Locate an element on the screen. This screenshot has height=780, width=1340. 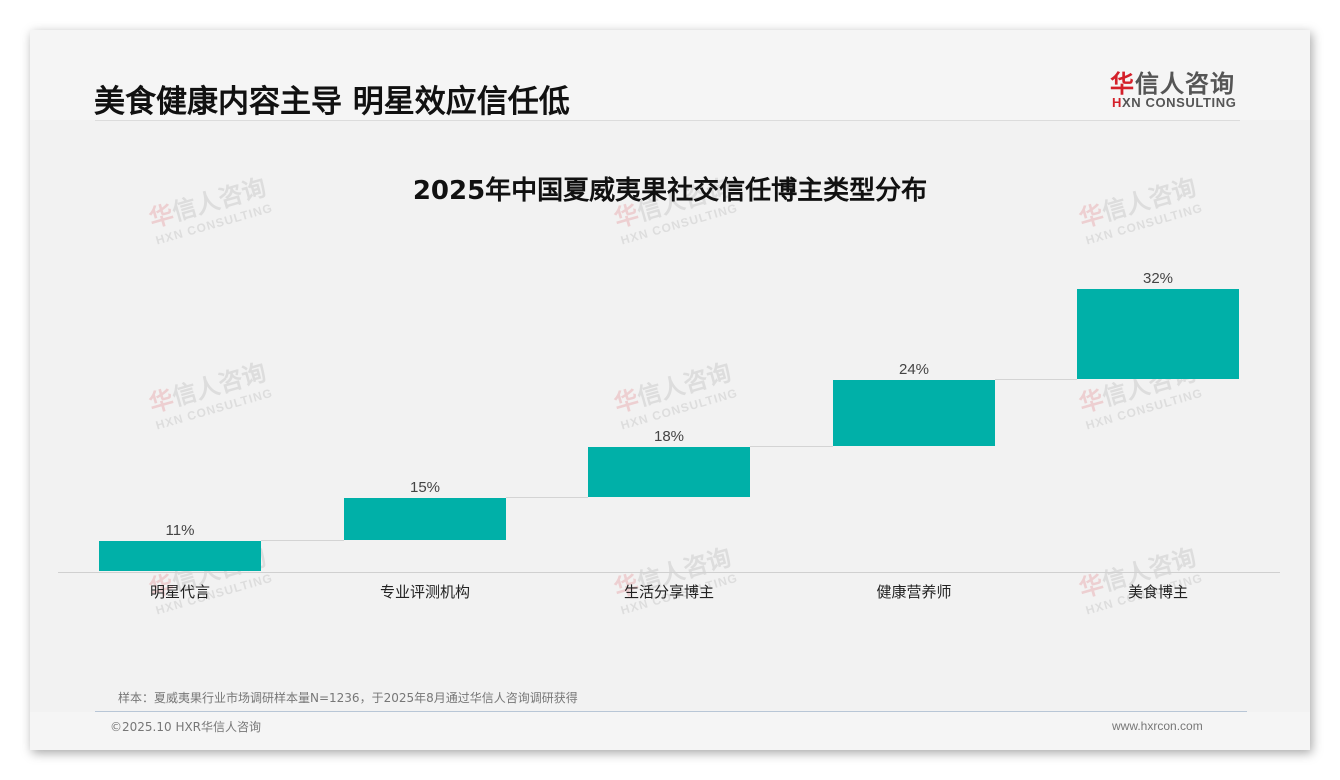
logo-en-red: H is located at coordinates (1117, 102).